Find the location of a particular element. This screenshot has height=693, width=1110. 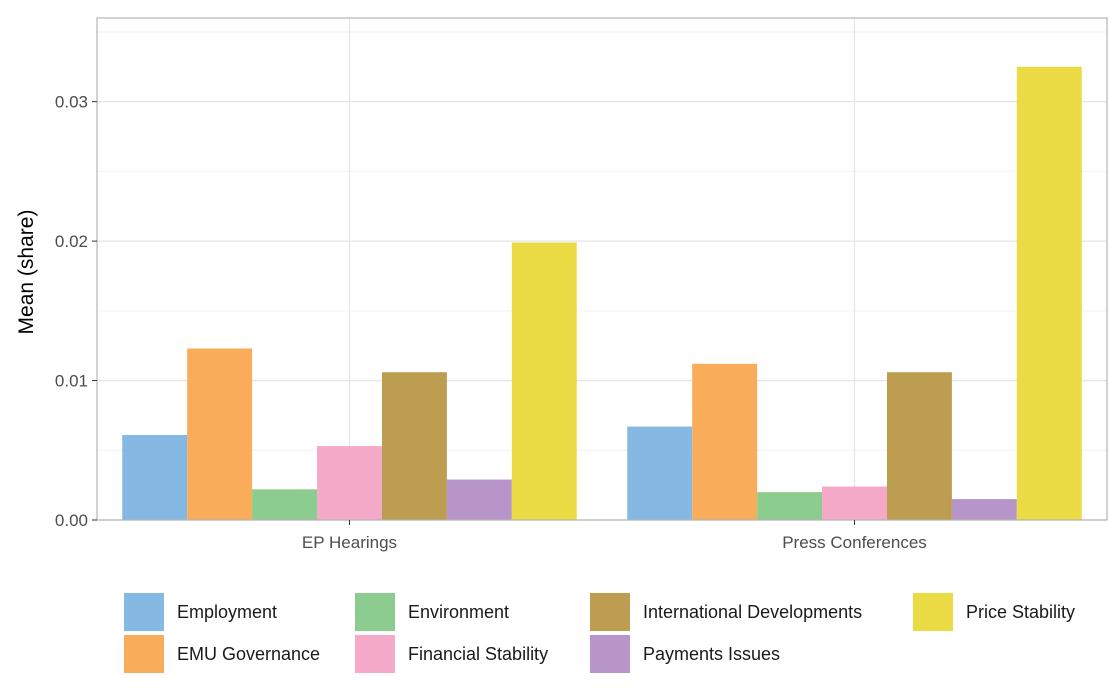

legend-item: EMU Governance is located at coordinates (222, 654).